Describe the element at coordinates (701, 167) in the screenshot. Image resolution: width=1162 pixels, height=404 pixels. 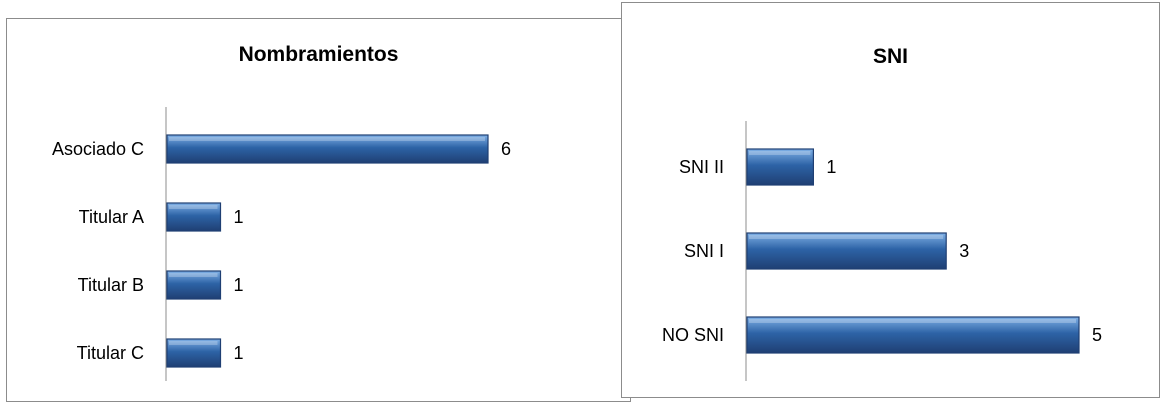
I see `category-label: SNI II` at that location.